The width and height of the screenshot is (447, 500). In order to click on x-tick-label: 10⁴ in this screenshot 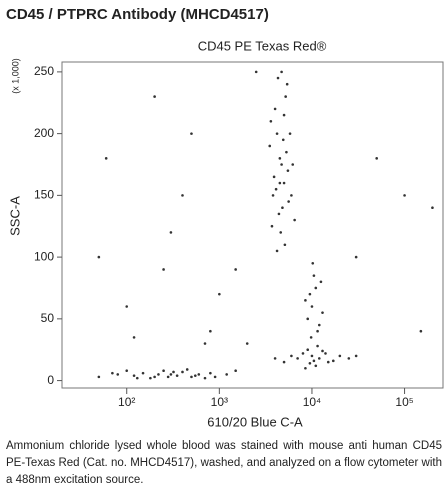, I will do `click(312, 402)`.